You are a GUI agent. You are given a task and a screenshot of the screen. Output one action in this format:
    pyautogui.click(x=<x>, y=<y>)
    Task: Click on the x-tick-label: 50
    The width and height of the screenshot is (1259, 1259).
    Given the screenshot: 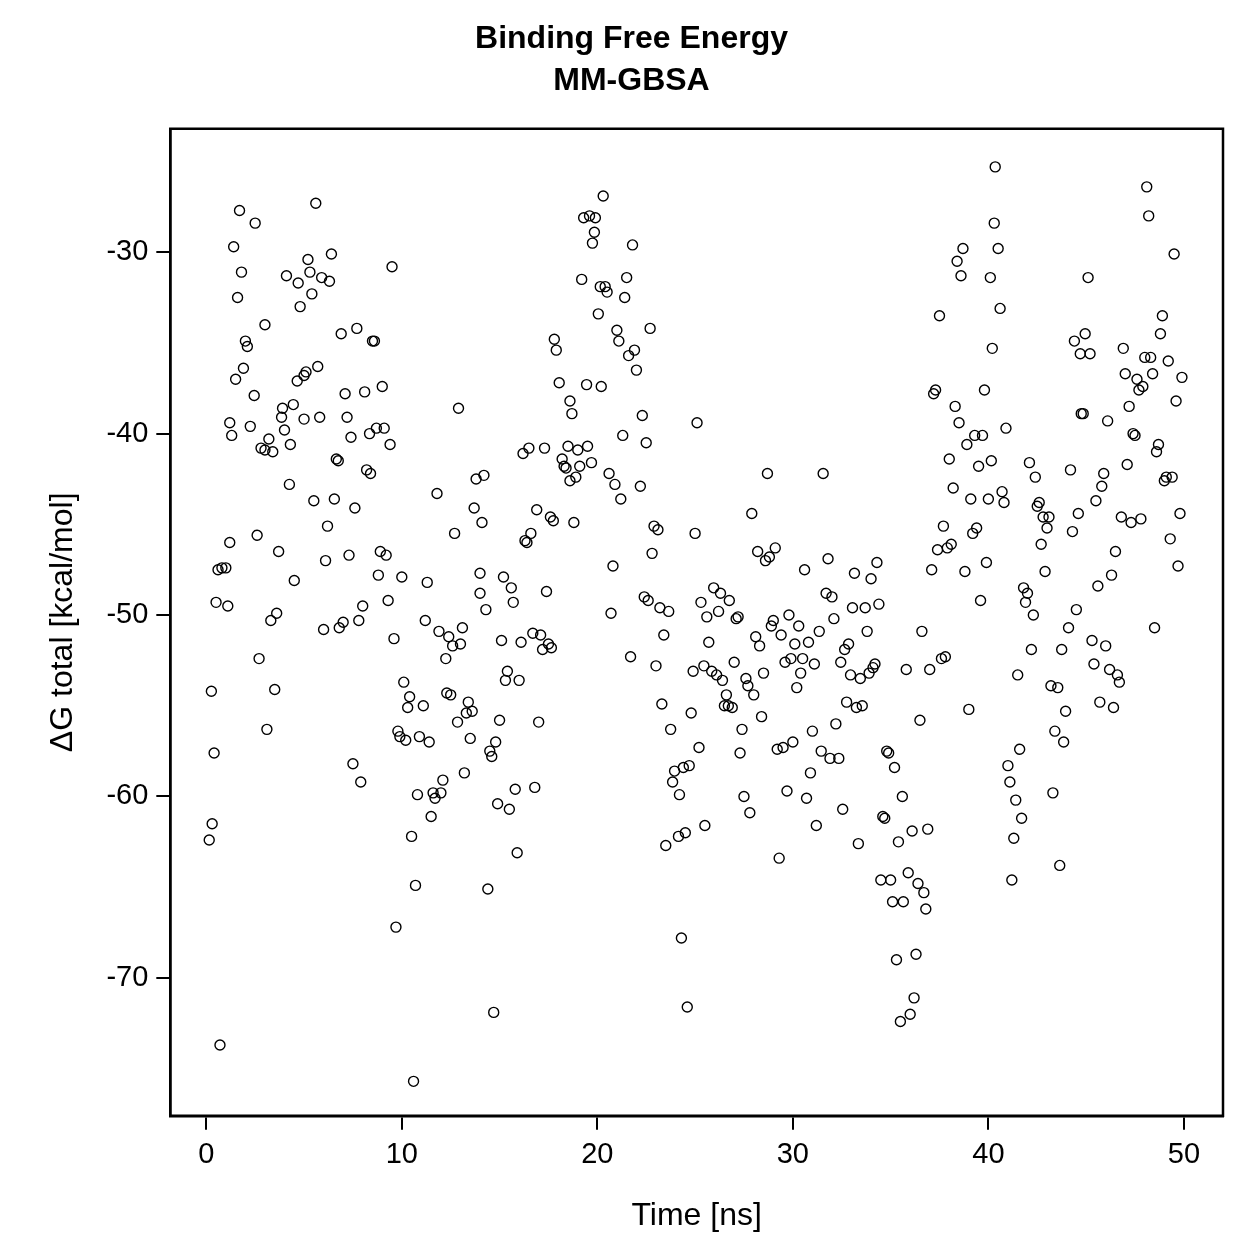 What is the action you would take?
    pyautogui.click(x=1184, y=1153)
    